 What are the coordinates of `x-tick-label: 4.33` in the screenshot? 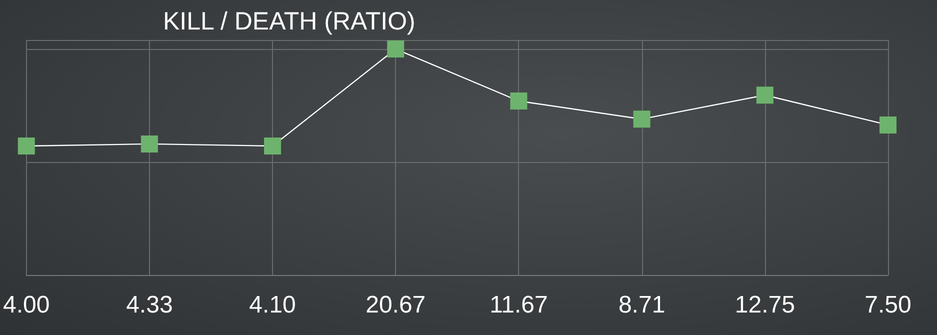 It's located at (149, 305).